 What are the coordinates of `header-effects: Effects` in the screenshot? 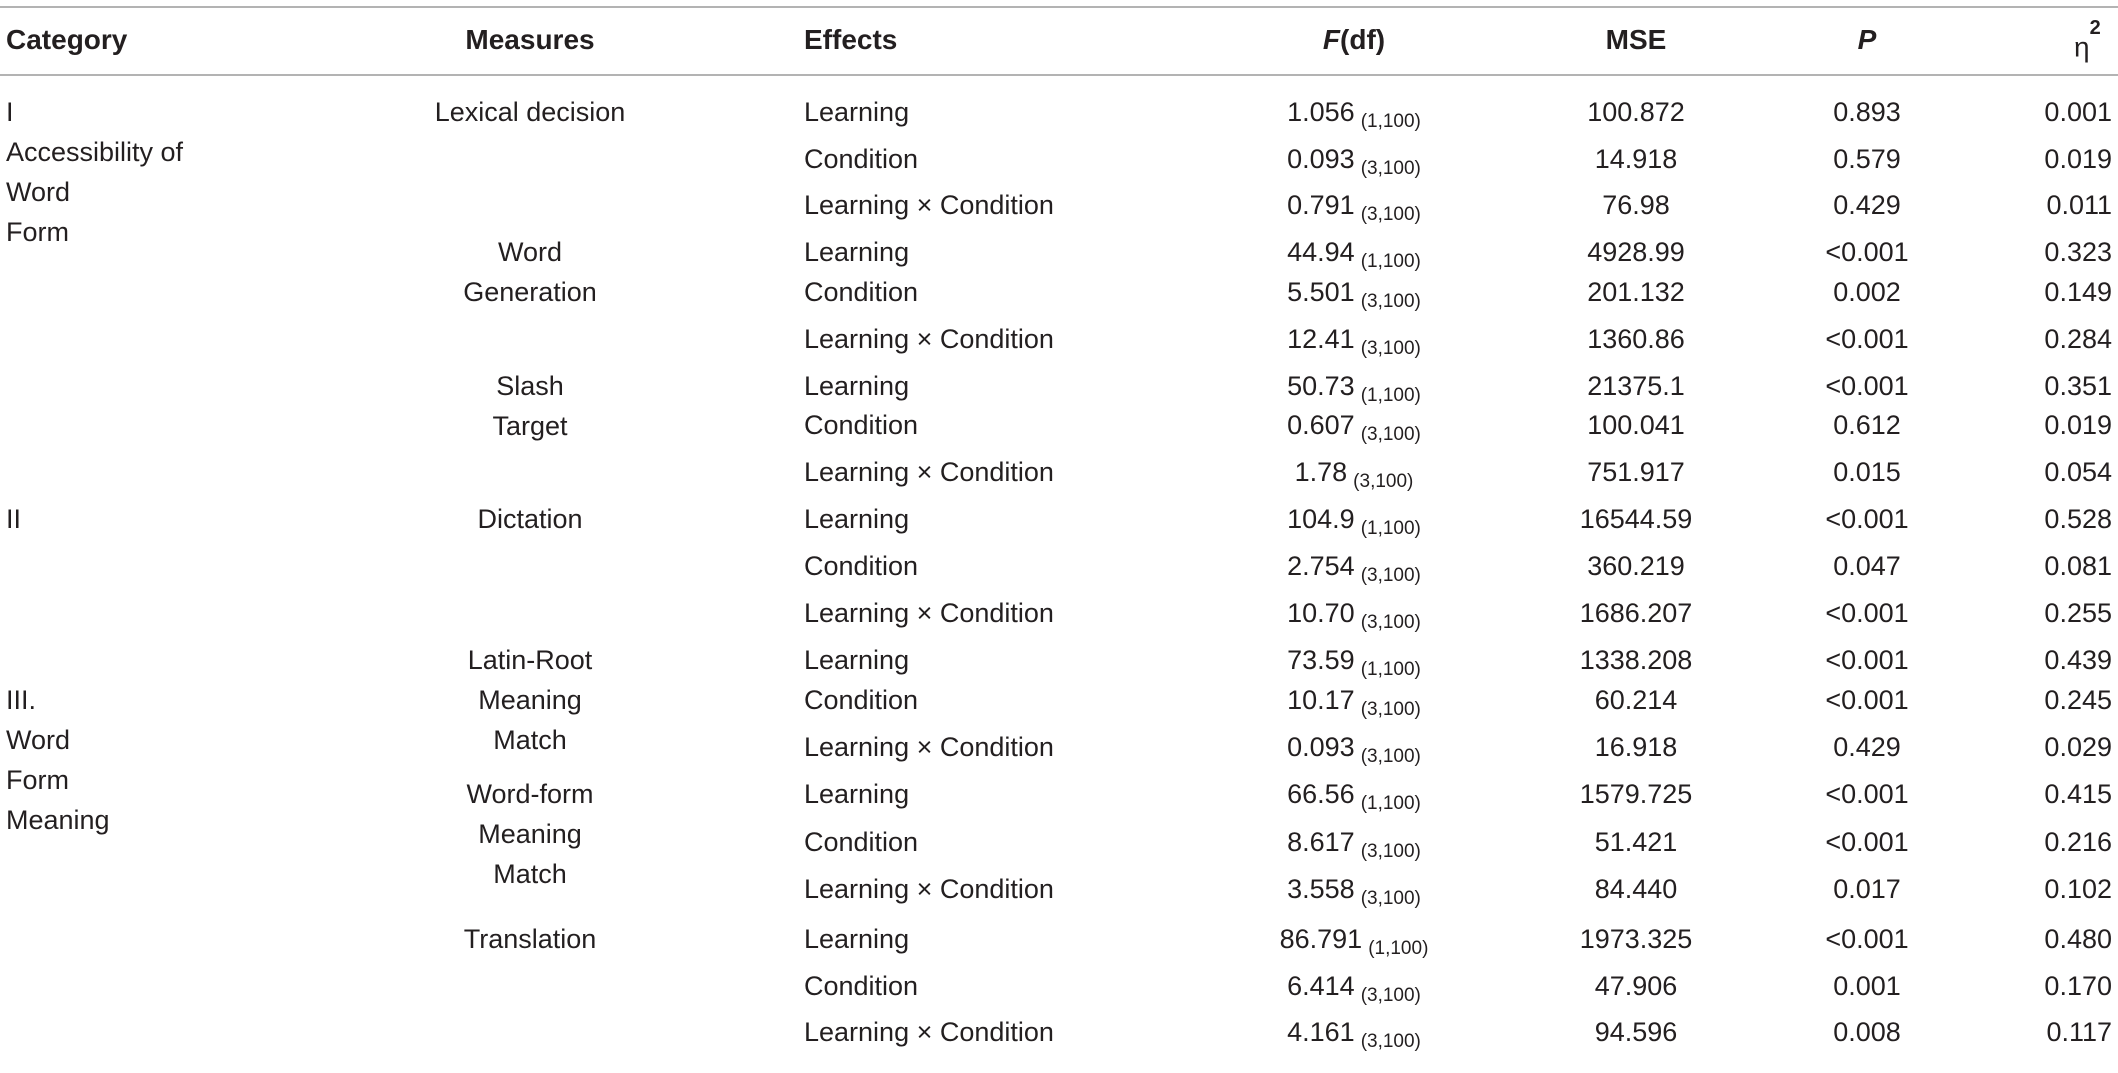 It's located at (851, 39).